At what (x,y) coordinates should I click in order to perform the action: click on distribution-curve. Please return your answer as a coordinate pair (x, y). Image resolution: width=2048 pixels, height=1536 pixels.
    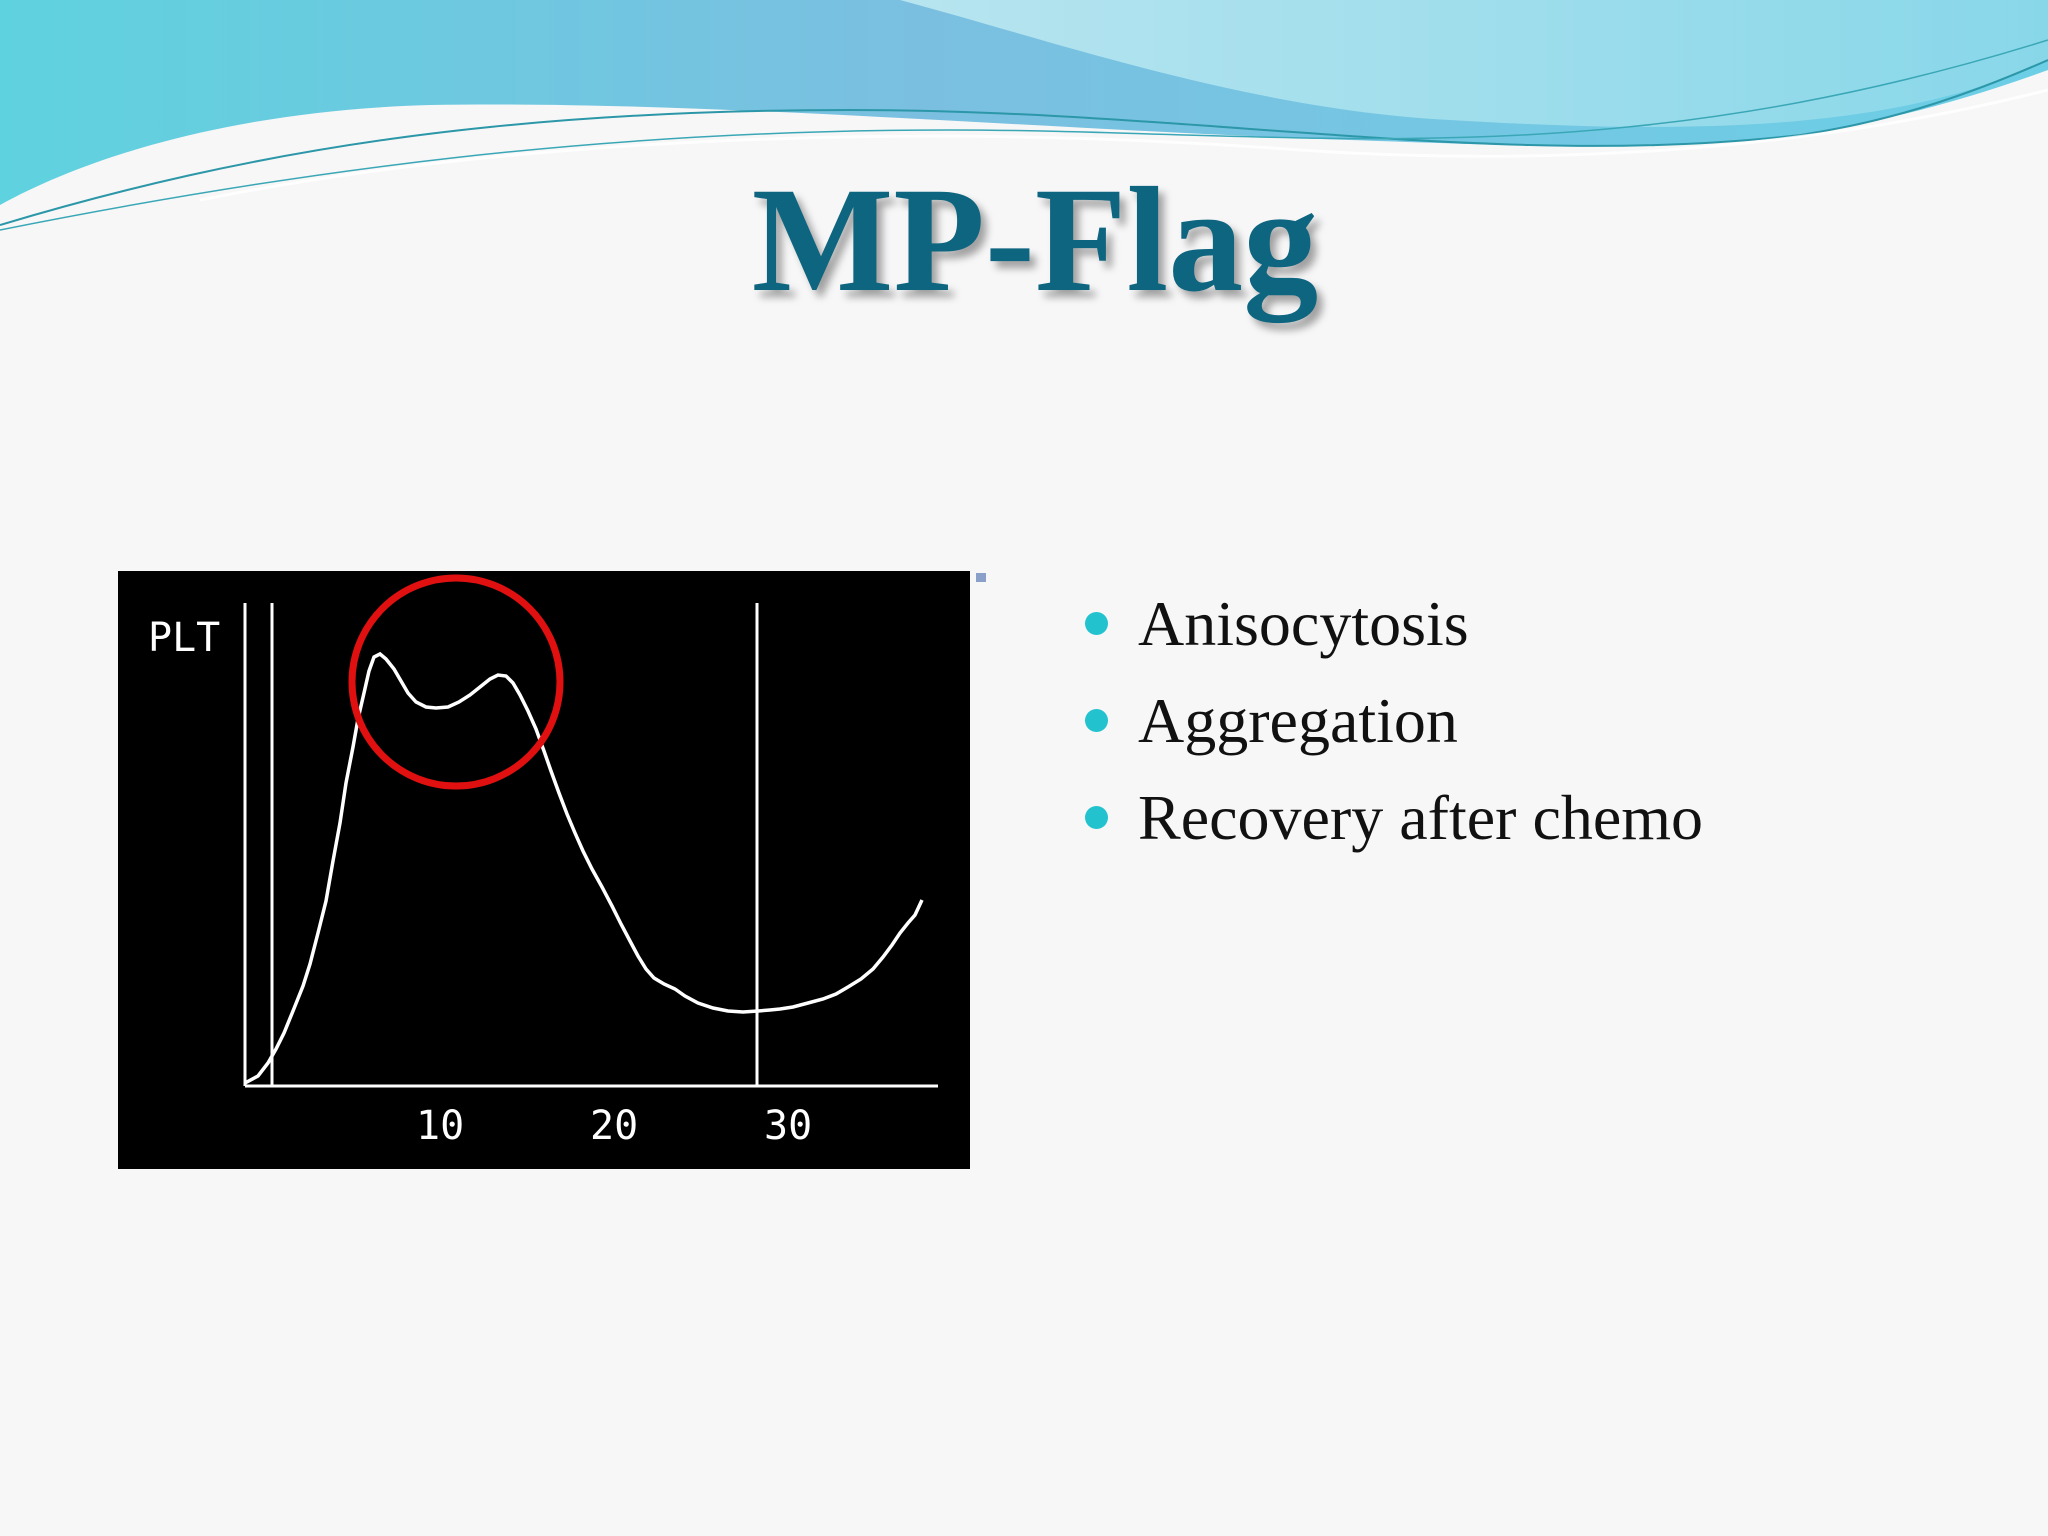
    Looking at the image, I should click on (584, 868).